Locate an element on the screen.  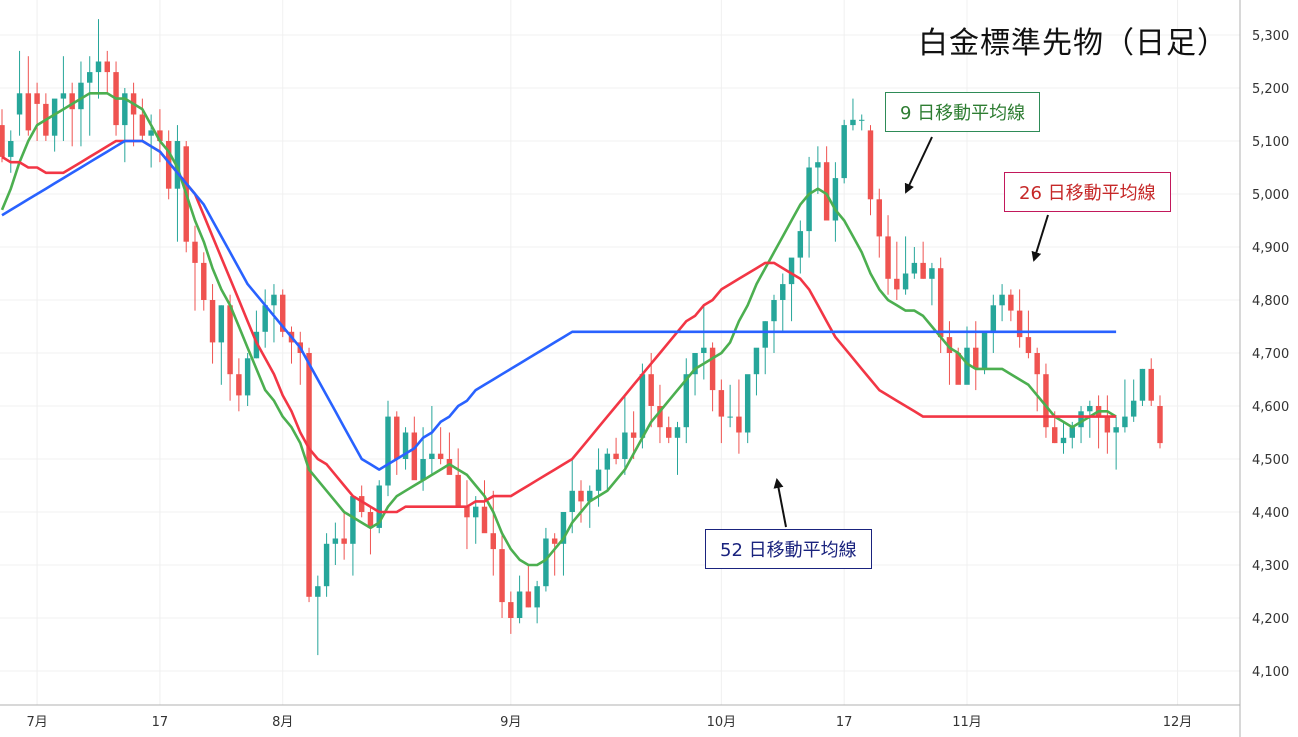
x-tick-label: 17 is located at coordinates (844, 722).